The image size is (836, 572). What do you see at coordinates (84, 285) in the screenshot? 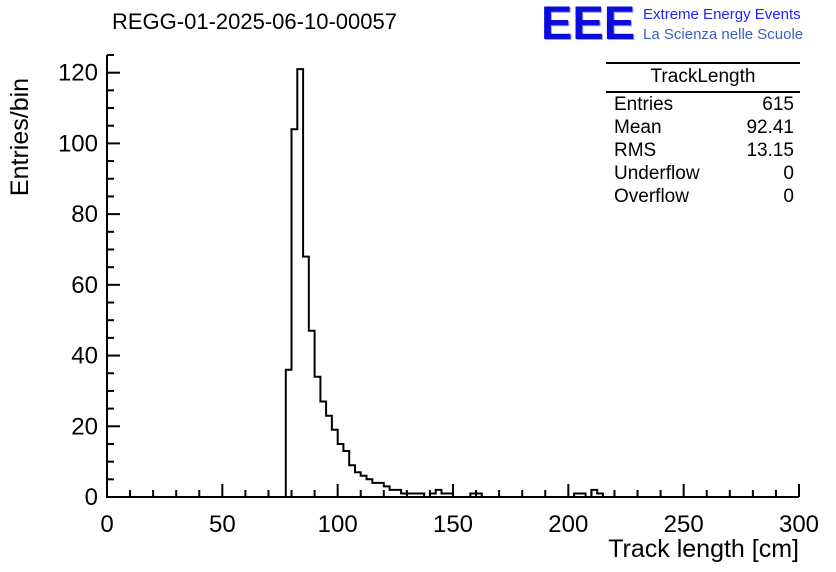
I see `svg-text: 60` at bounding box center [84, 285].